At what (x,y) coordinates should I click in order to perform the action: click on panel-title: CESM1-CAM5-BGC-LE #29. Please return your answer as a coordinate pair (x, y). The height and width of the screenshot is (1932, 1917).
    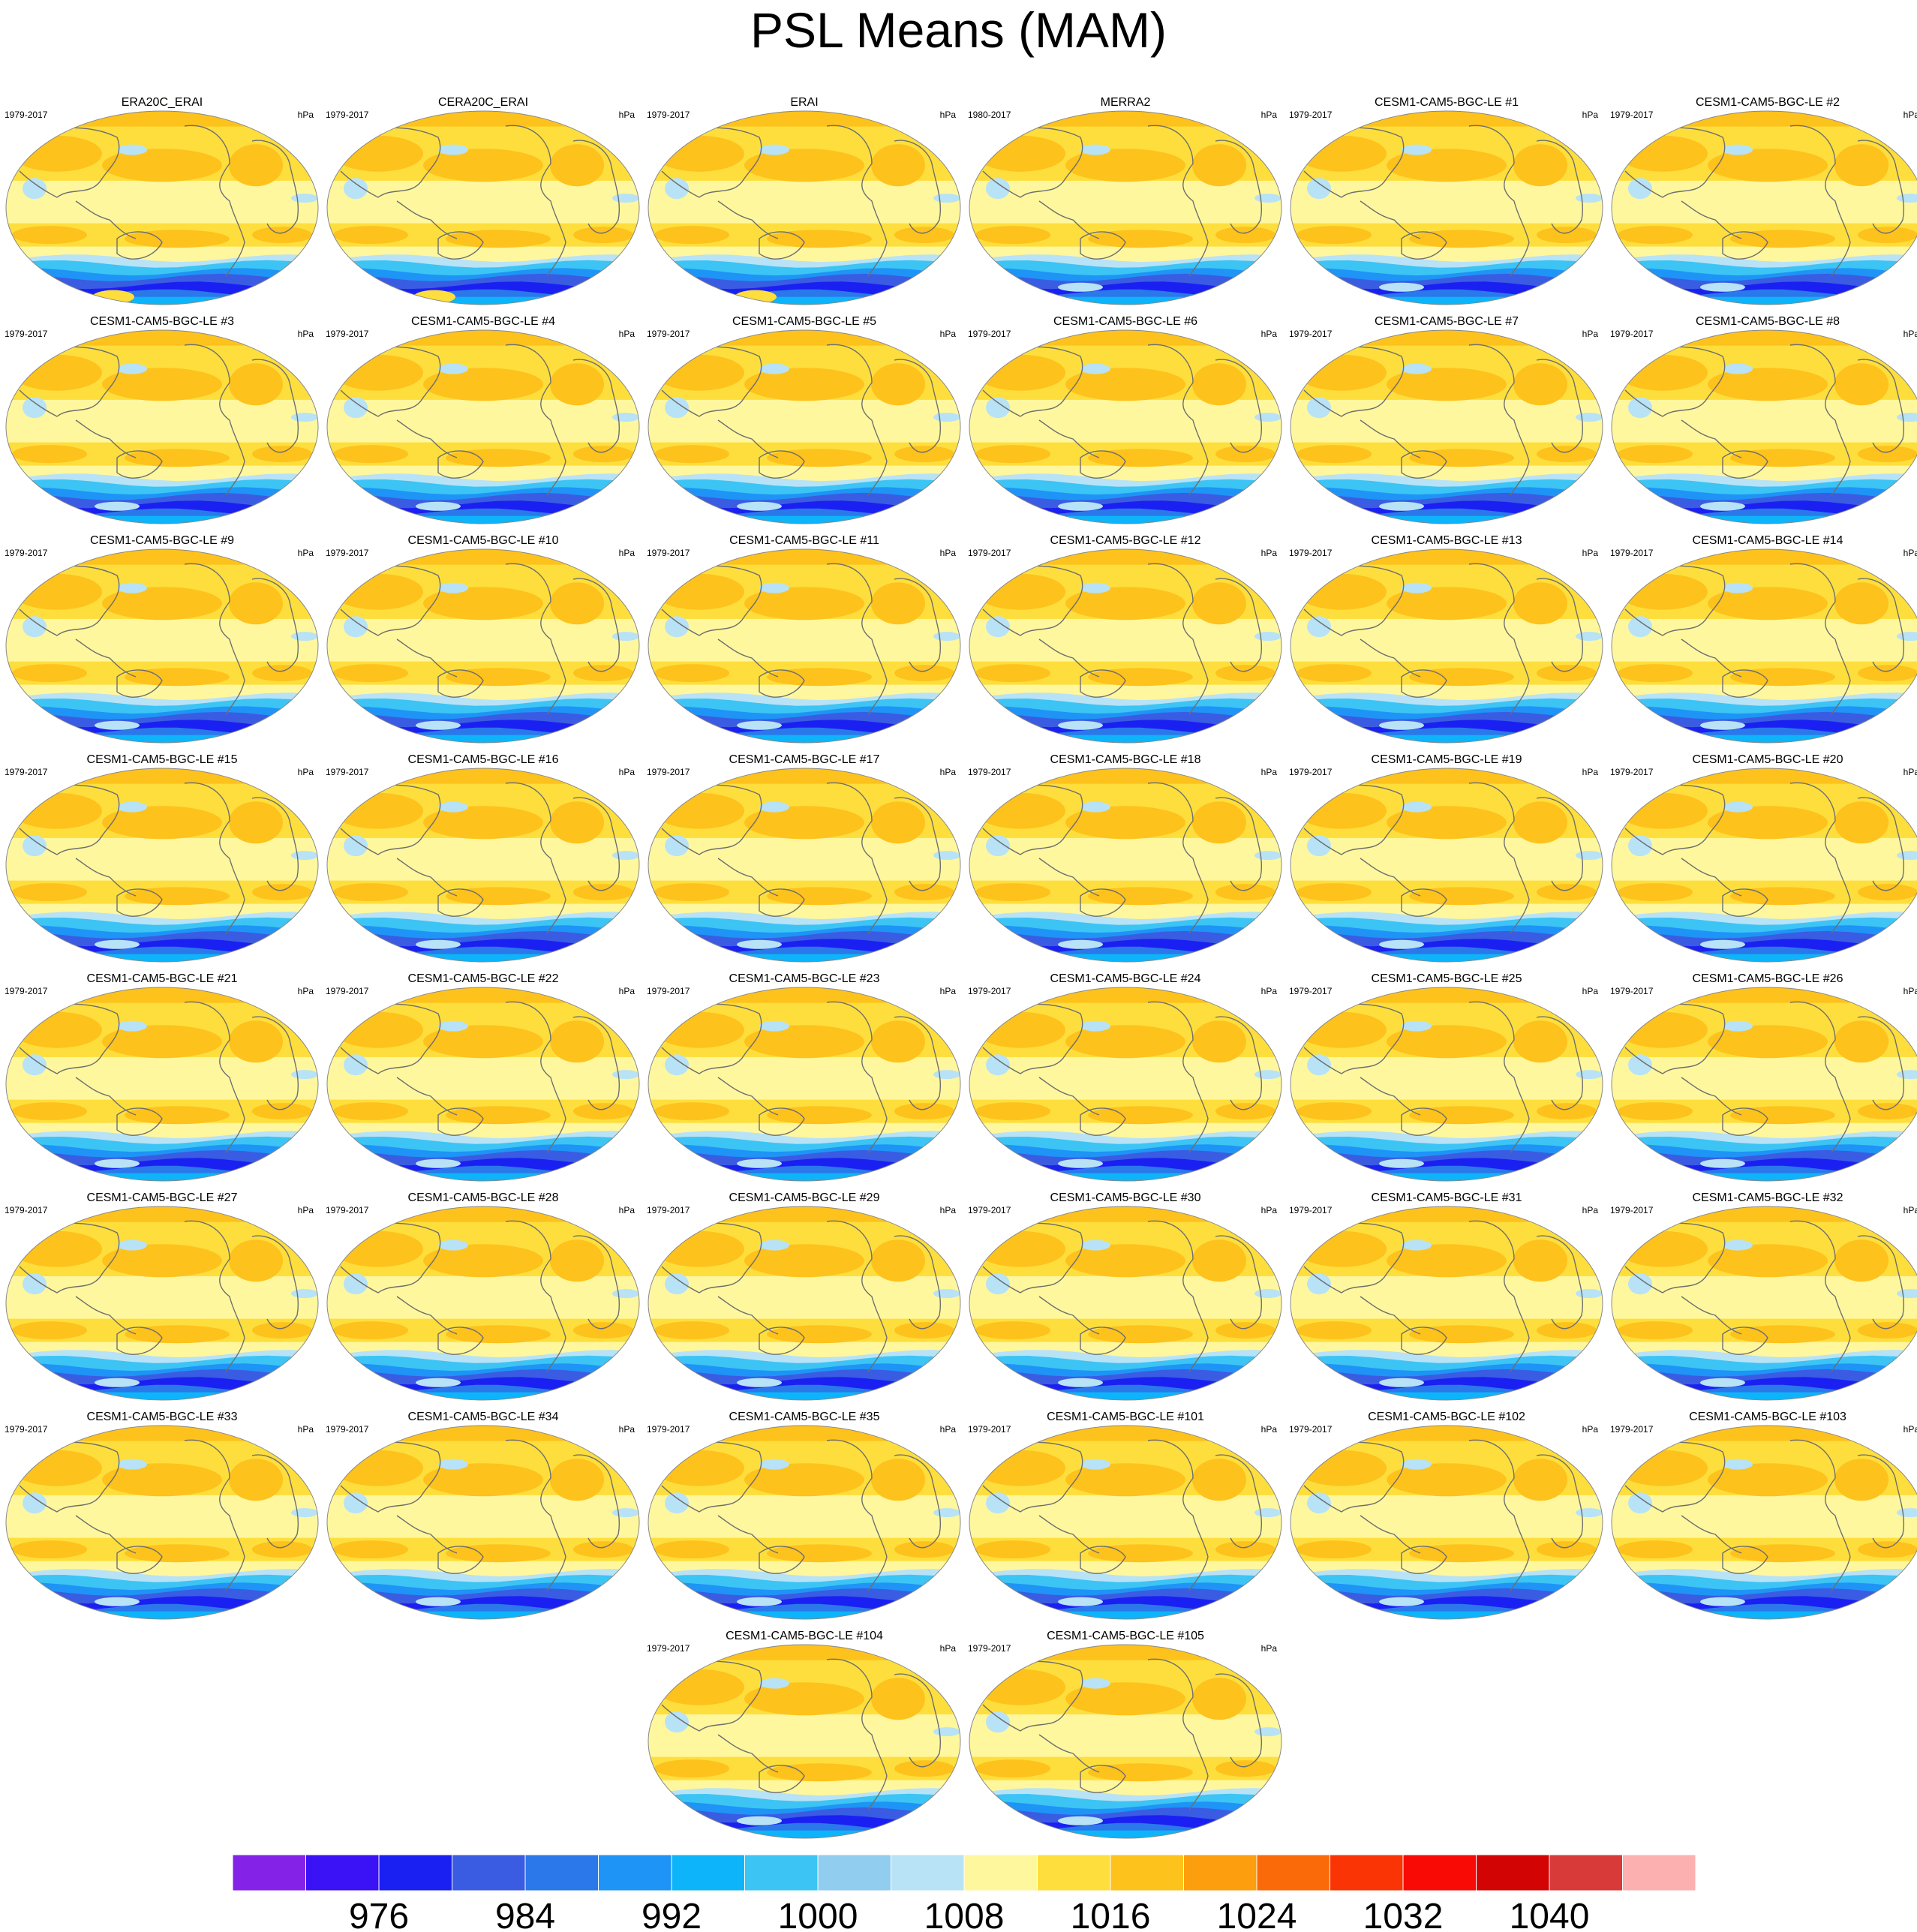
    Looking at the image, I should click on (804, 1197).